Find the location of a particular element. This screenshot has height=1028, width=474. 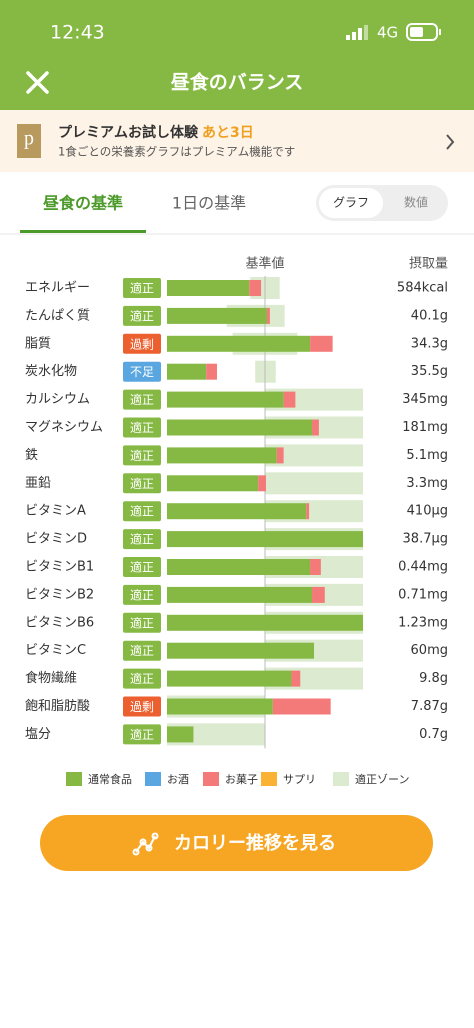

status-label: 過剰 is located at coordinates (142, 344).